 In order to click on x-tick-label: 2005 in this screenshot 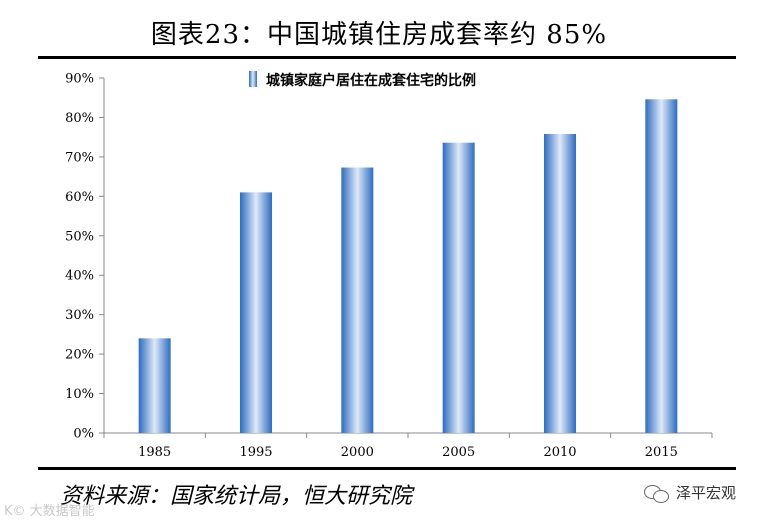, I will do `click(458, 452)`.